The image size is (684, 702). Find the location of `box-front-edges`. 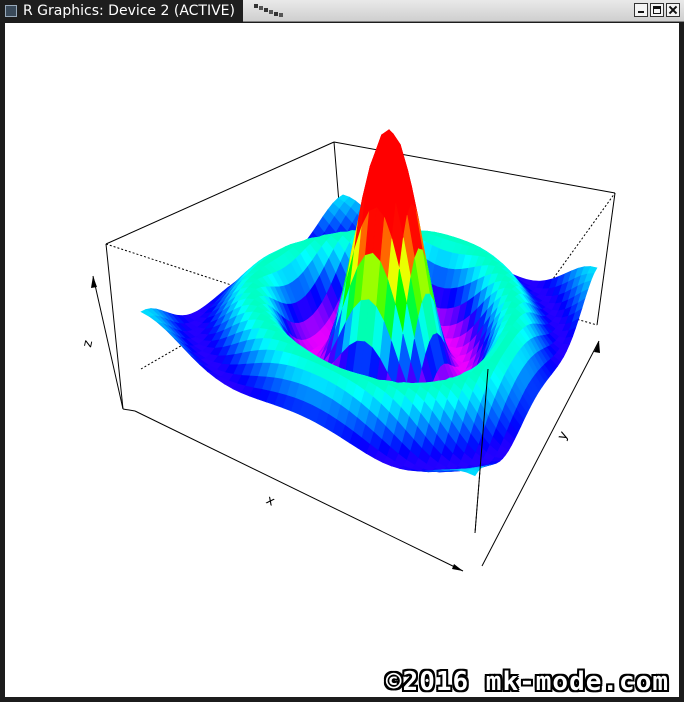

box-front-edges is located at coordinates (305, 451).